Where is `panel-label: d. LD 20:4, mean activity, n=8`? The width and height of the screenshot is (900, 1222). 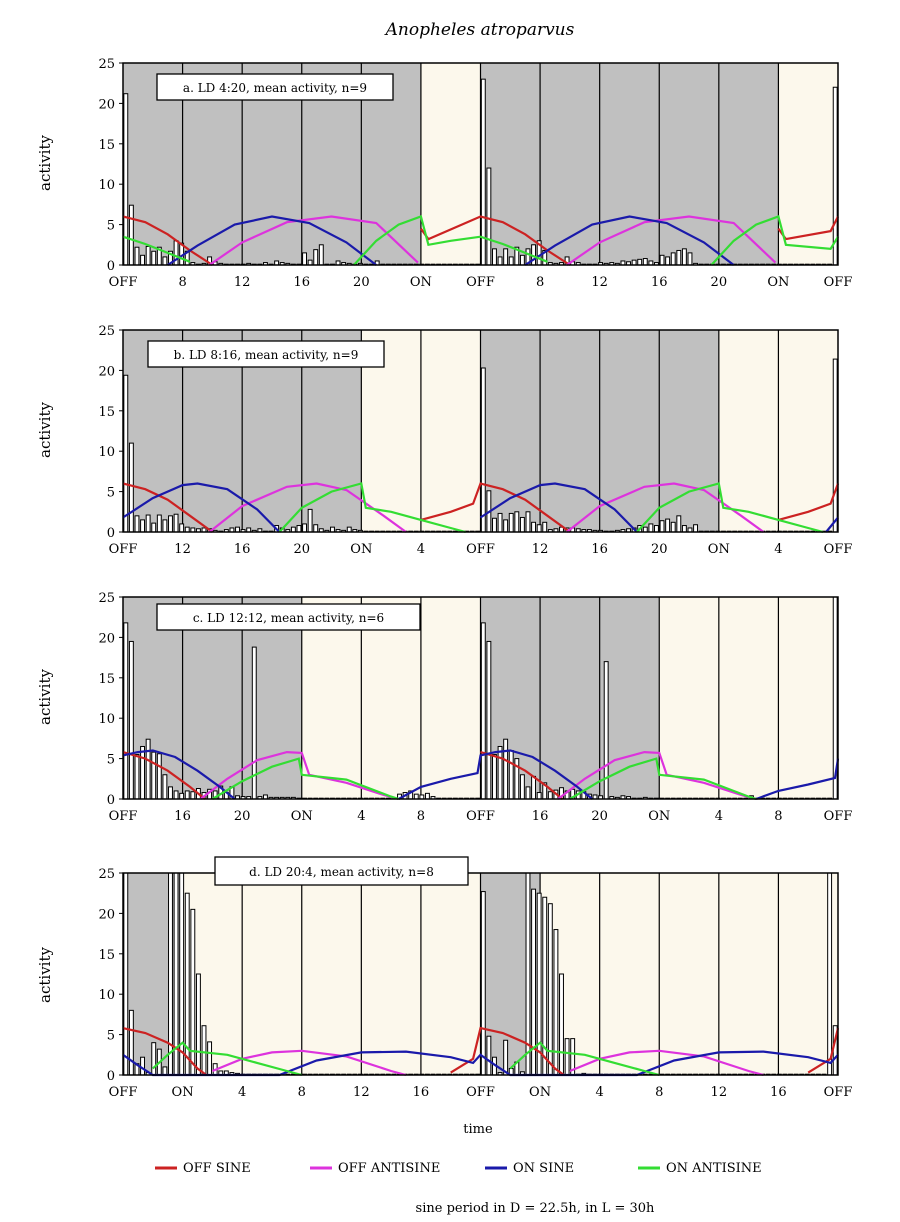
panel-label: d. LD 20:4, mean activity, n=8 is located at coordinates (341, 872).